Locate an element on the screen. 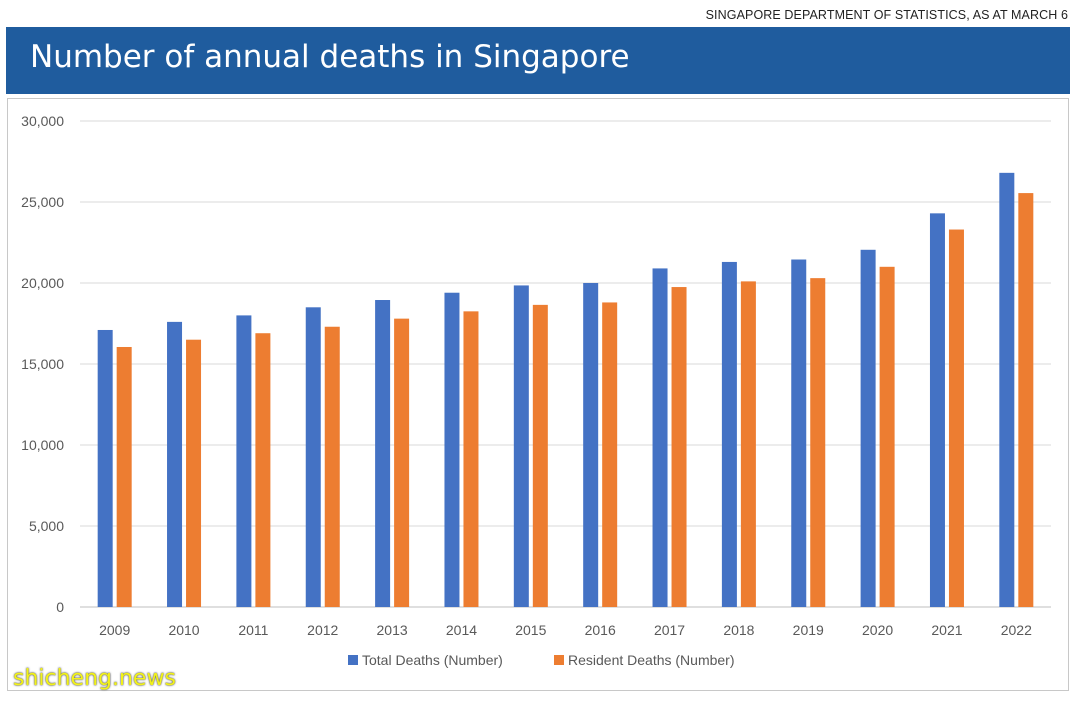 The height and width of the screenshot is (701, 1080). x-tick-label: 2019 is located at coordinates (808, 630).